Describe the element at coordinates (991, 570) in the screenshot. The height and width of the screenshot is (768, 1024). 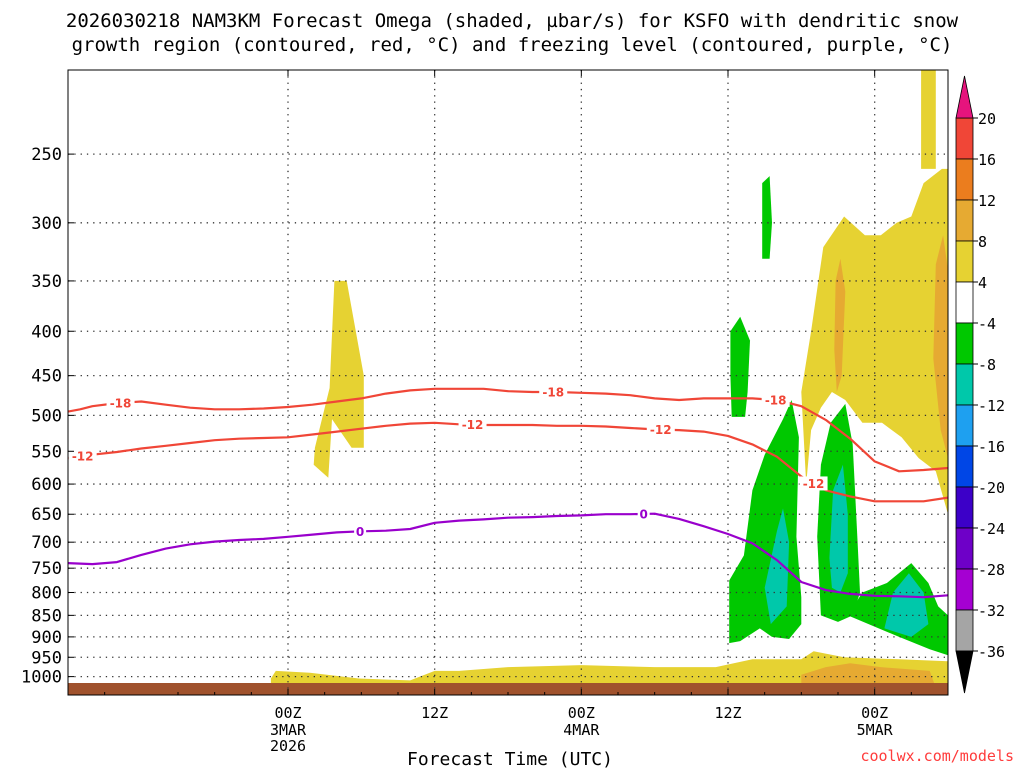
I see `colorbar-level-label: -28` at that location.